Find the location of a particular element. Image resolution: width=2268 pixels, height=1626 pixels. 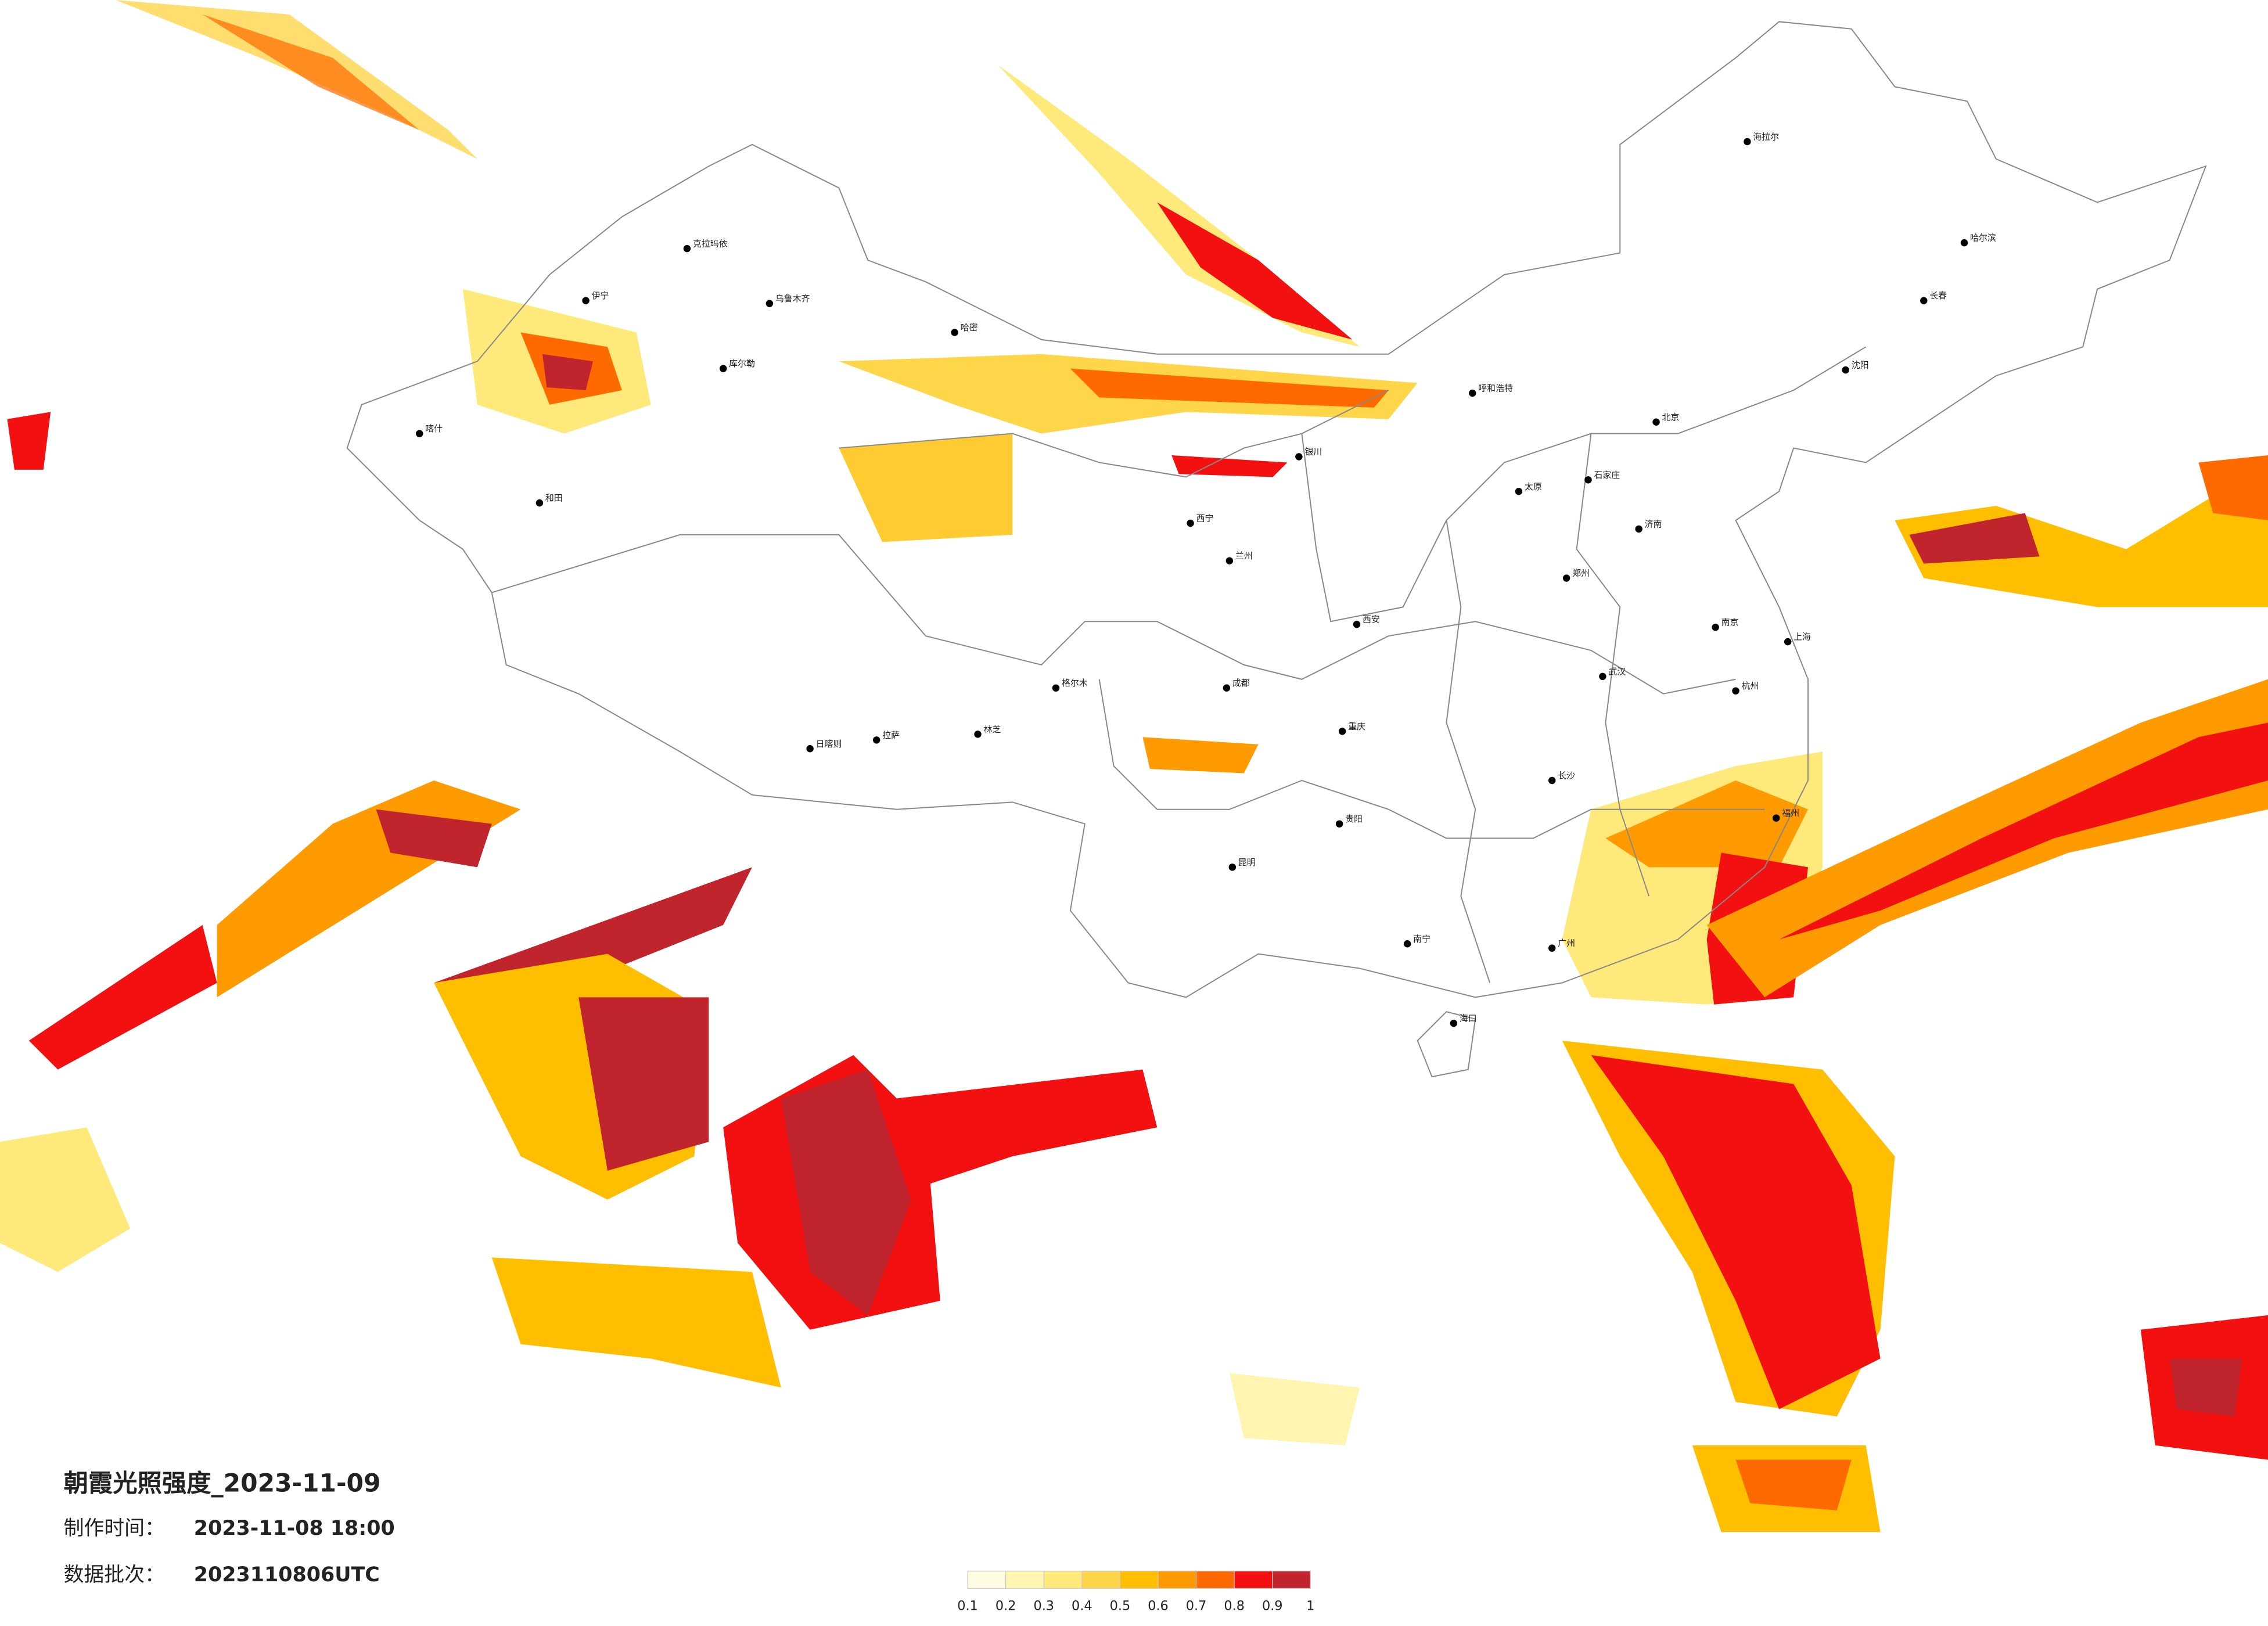

info-label: 数据批次： is located at coordinates (114, 1575).